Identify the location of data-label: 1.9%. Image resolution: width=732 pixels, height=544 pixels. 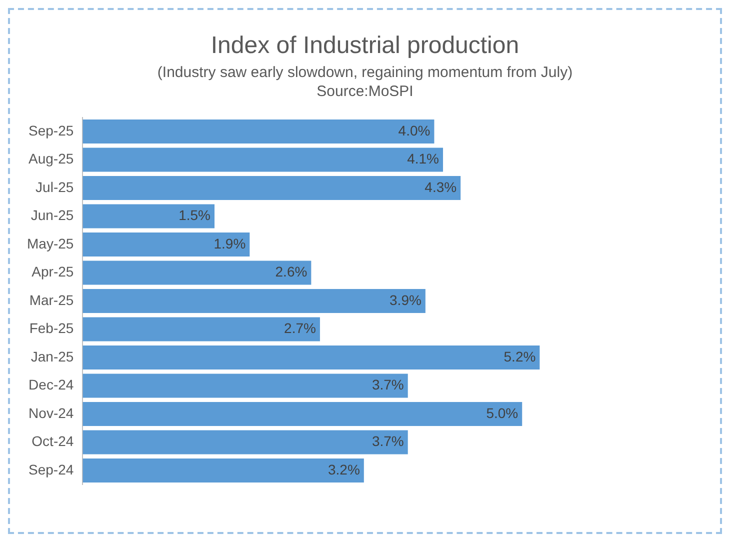
(230, 243).